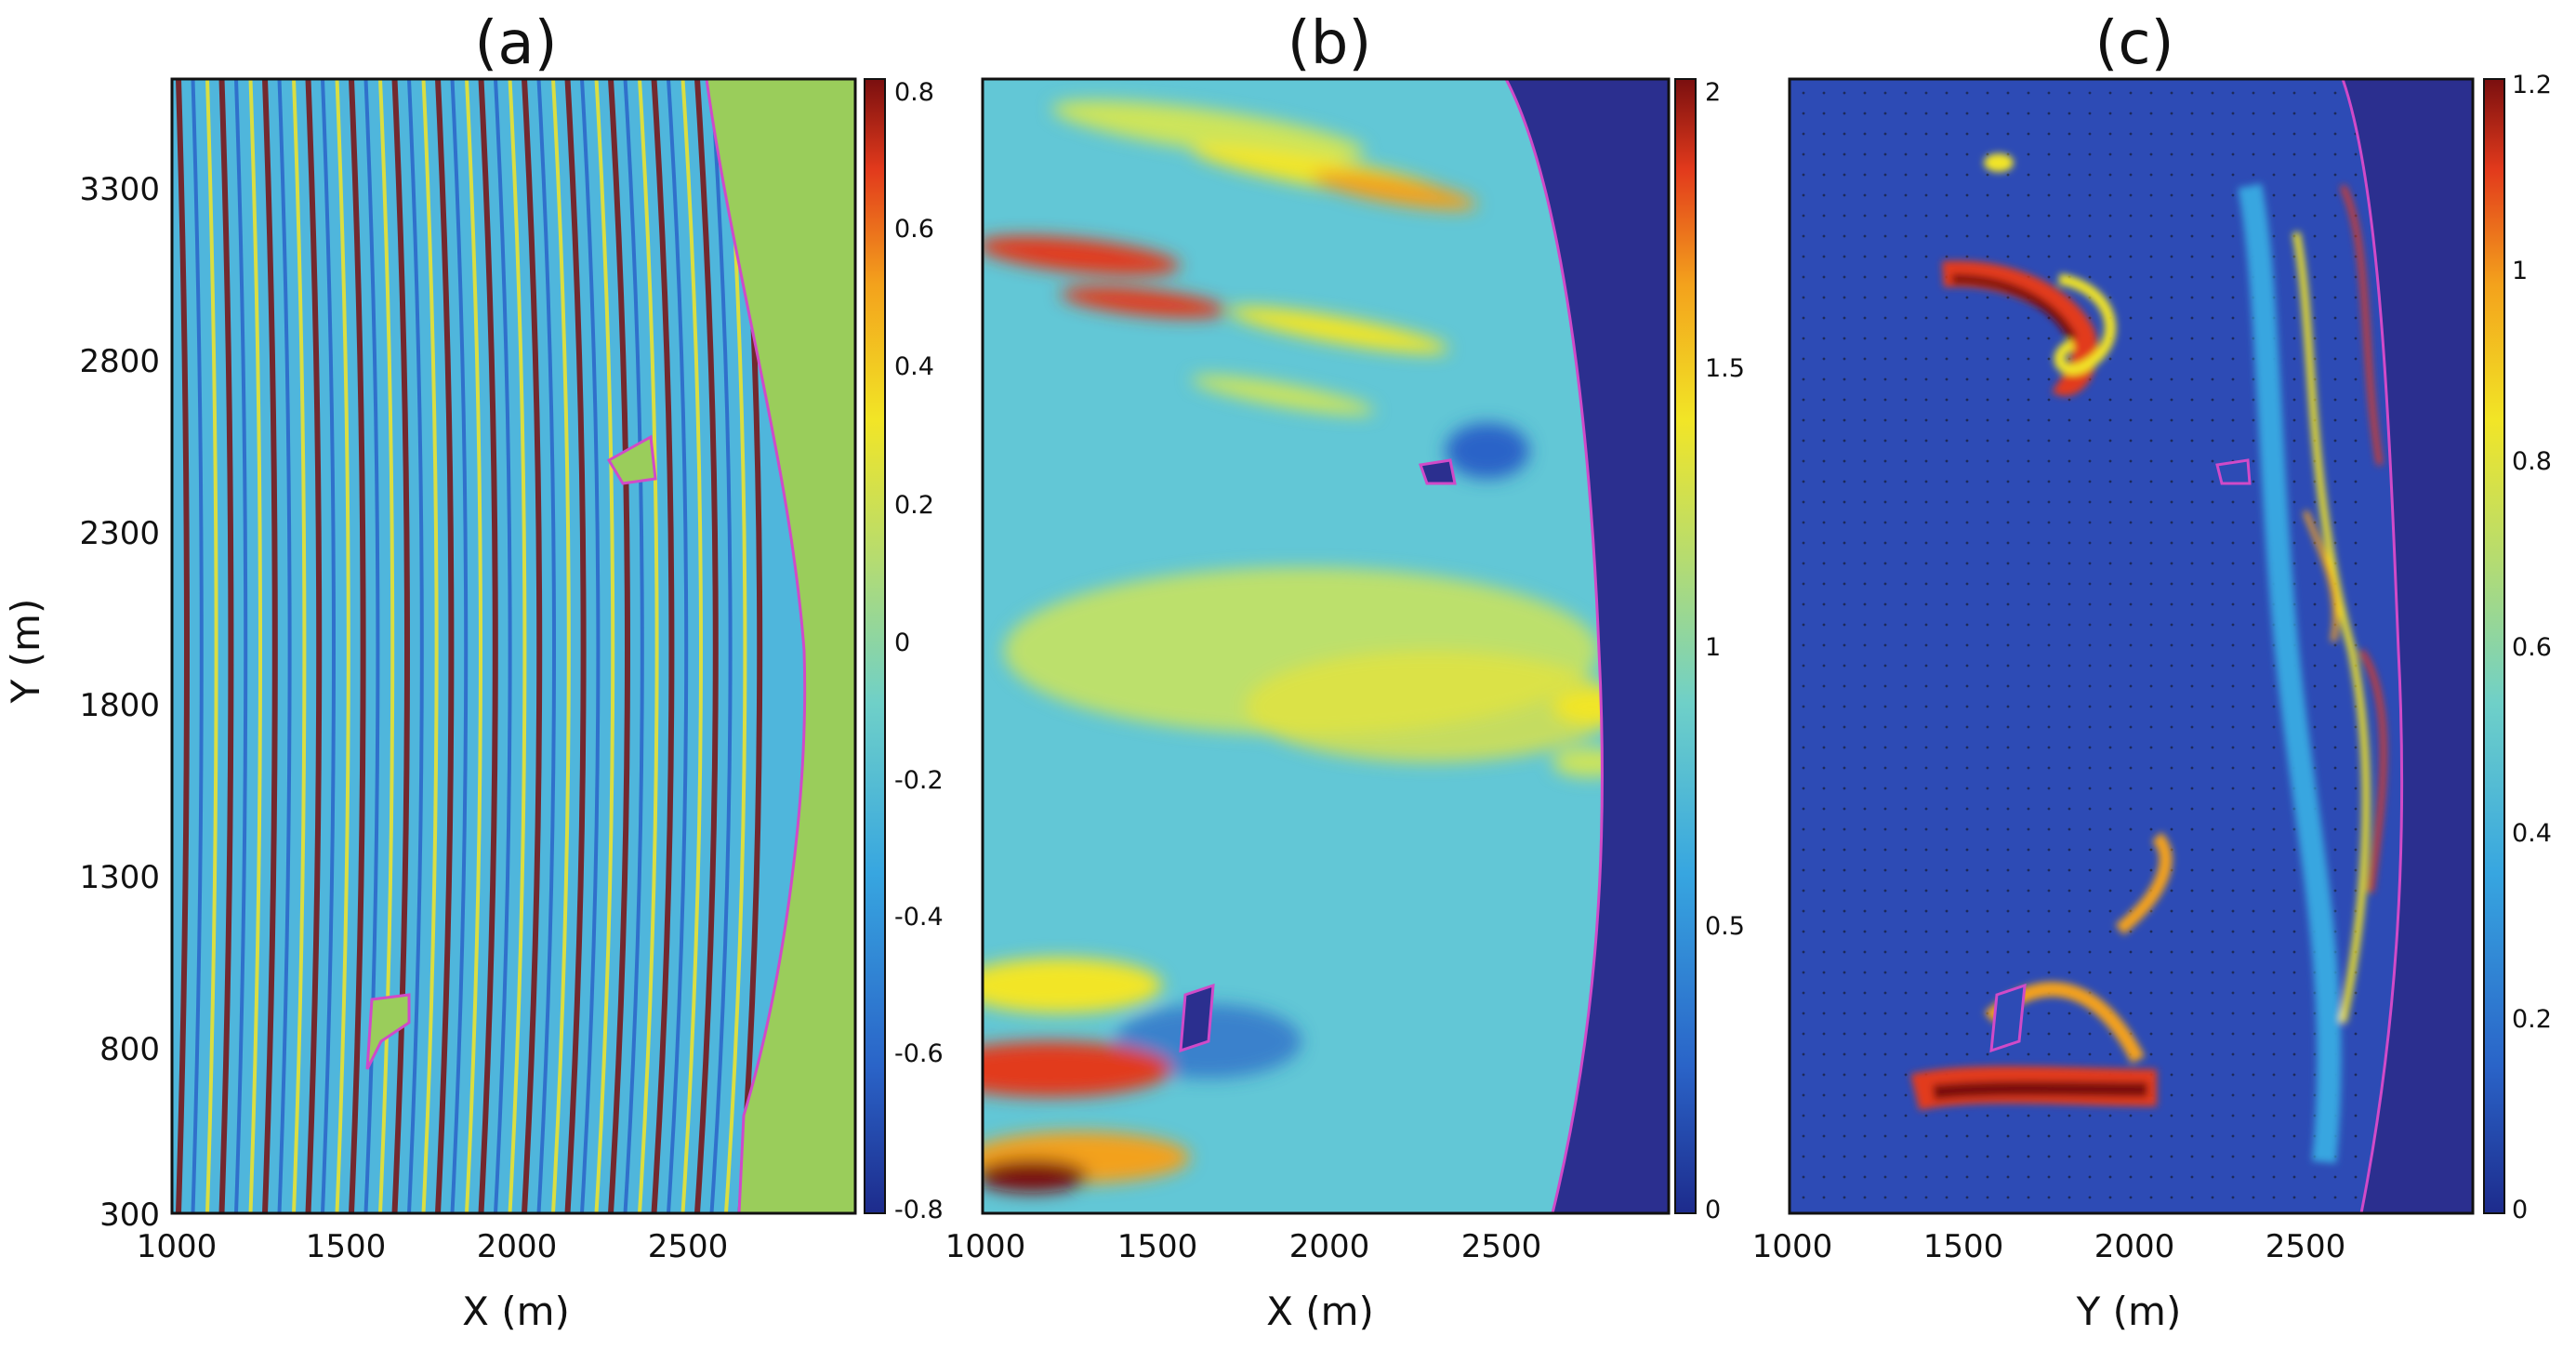 Image resolution: width=2576 pixels, height=1349 pixels. What do you see at coordinates (516, 1311) in the screenshot?
I see `panel-a-xlabel: X (m)` at bounding box center [516, 1311].